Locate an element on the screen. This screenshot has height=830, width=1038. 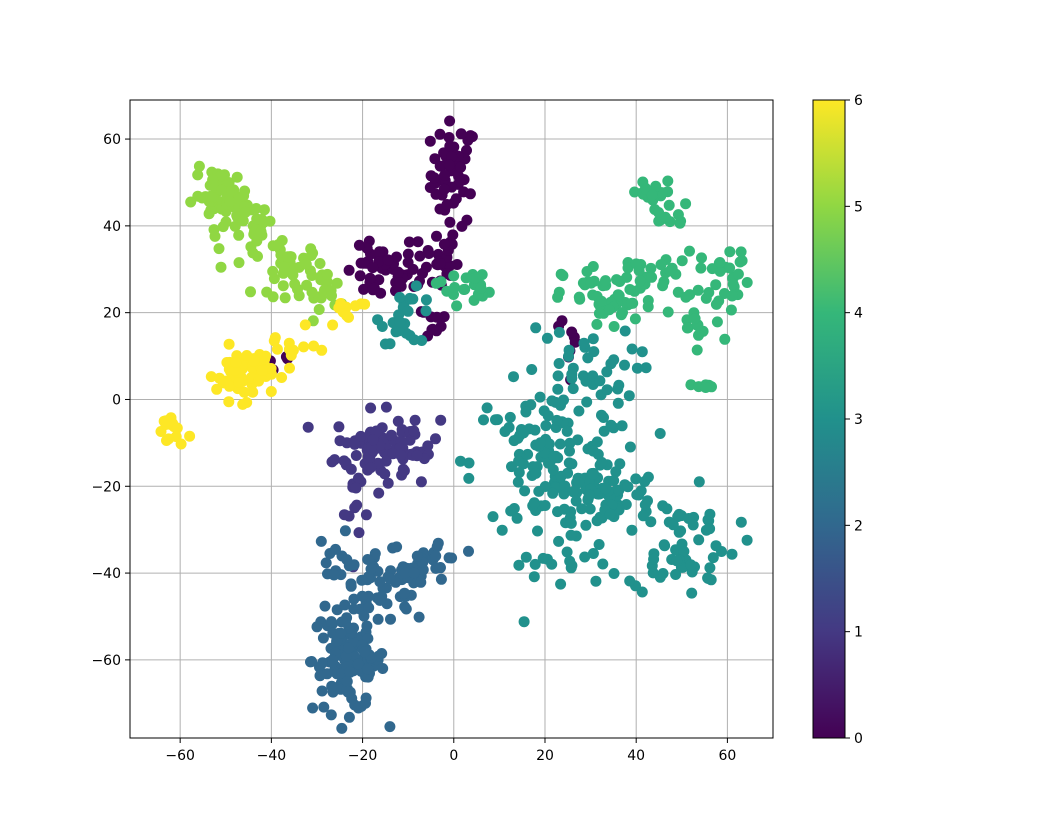
colorbar-tick-label: 6 is located at coordinates (858, 101).